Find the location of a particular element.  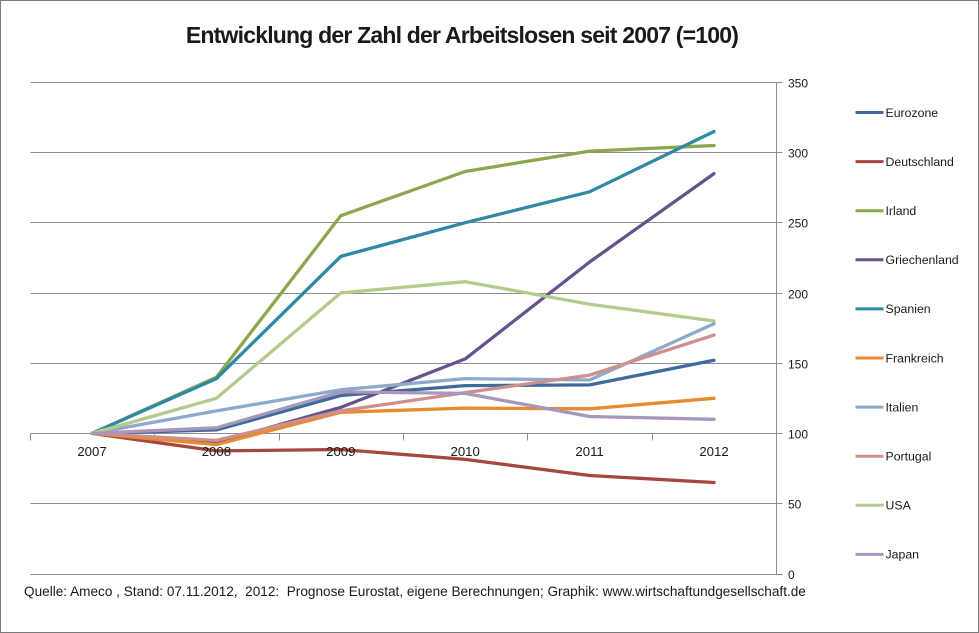

svg-text: 300 is located at coordinates (798, 154).